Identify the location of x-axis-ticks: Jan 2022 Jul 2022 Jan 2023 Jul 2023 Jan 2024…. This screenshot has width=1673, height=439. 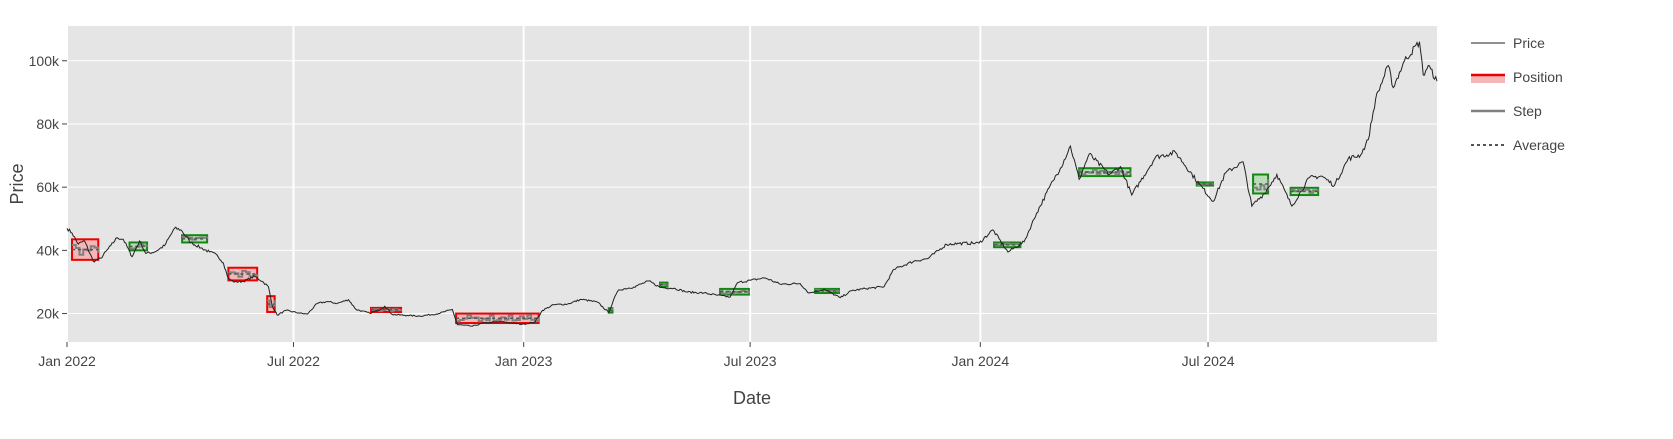
(636, 355).